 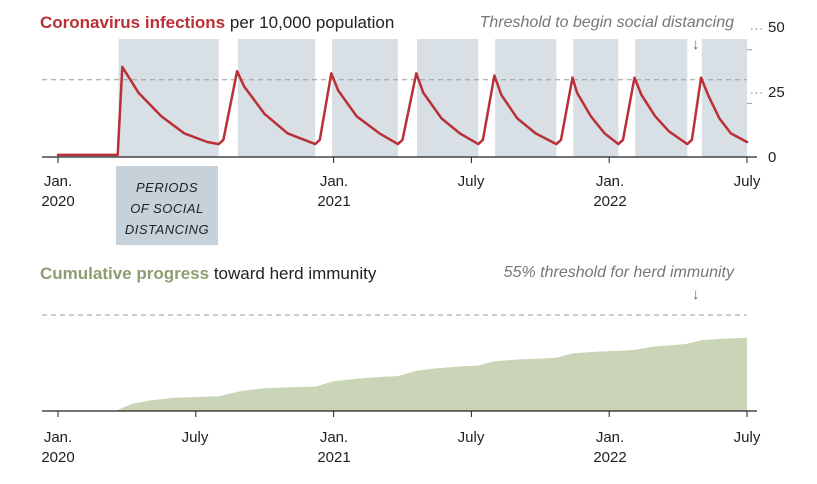 I want to click on social-distancing-callout-box, so click(x=167, y=205).